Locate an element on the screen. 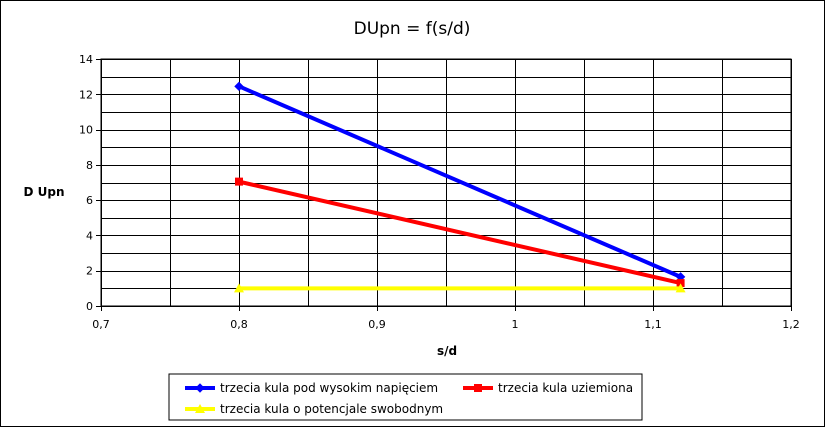  x-tick-label: 1,2 is located at coordinates (791, 324).